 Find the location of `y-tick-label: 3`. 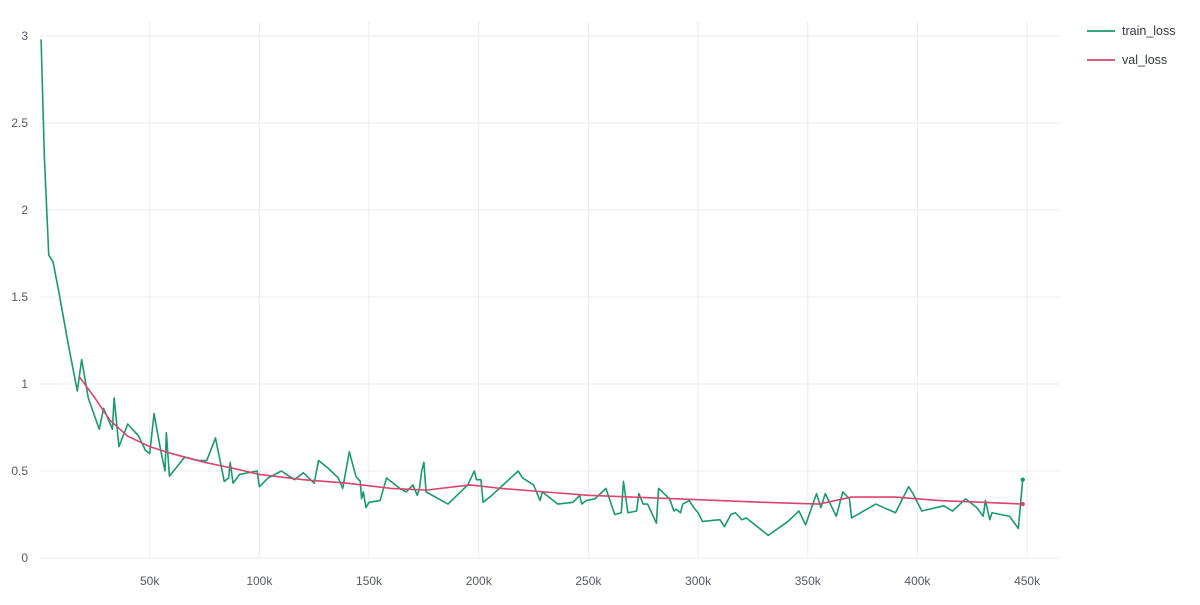

y-tick-label: 3 is located at coordinates (24, 36).